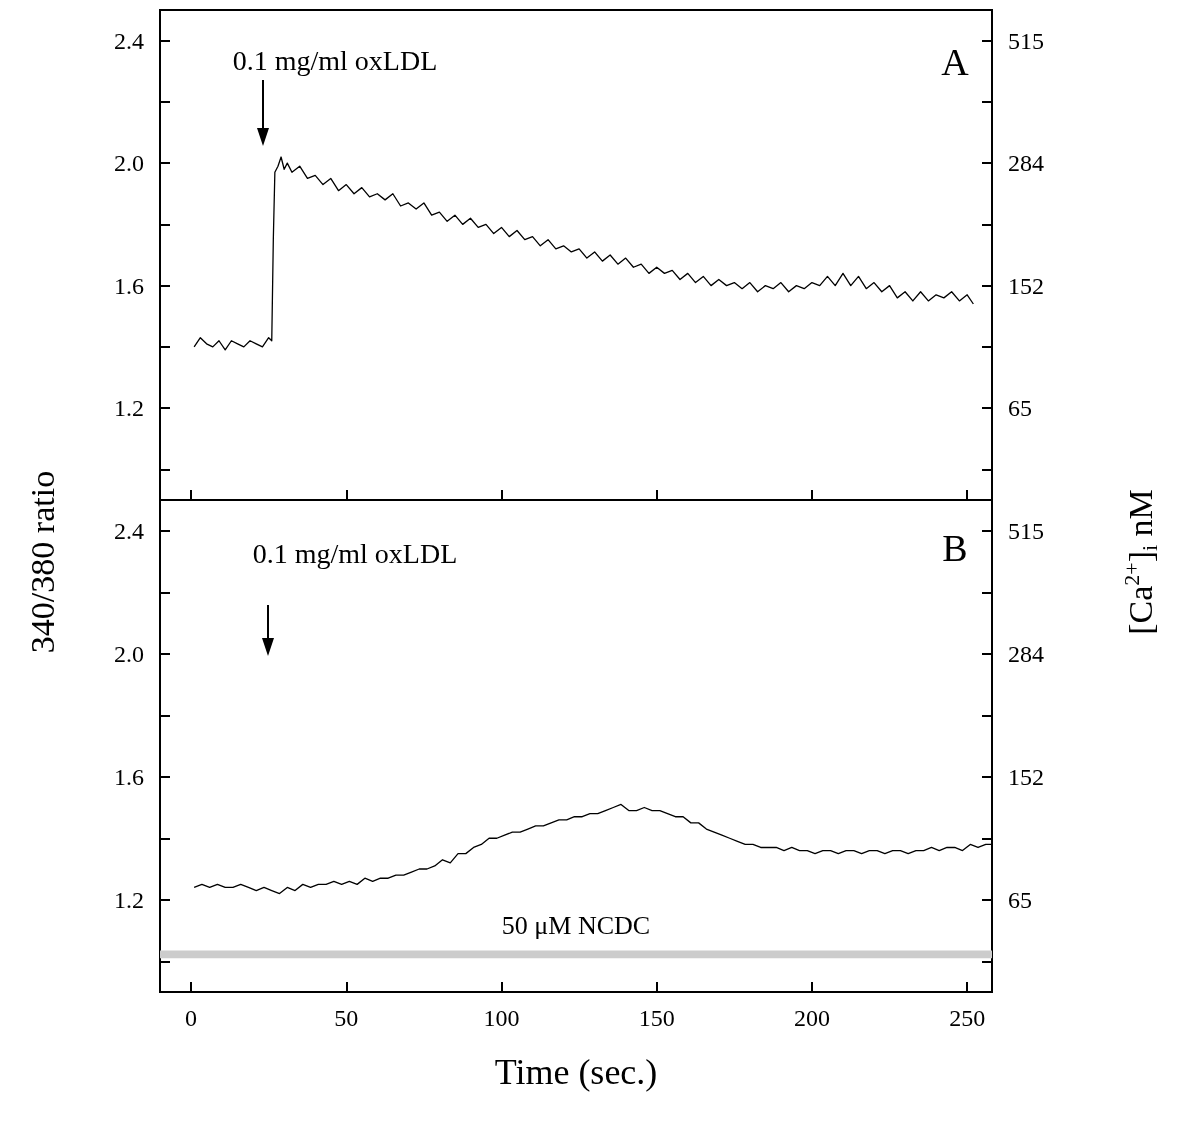 The image size is (1180, 1124). What do you see at coordinates (501, 1018) in the screenshot?
I see `x-tick-label: 100` at bounding box center [501, 1018].